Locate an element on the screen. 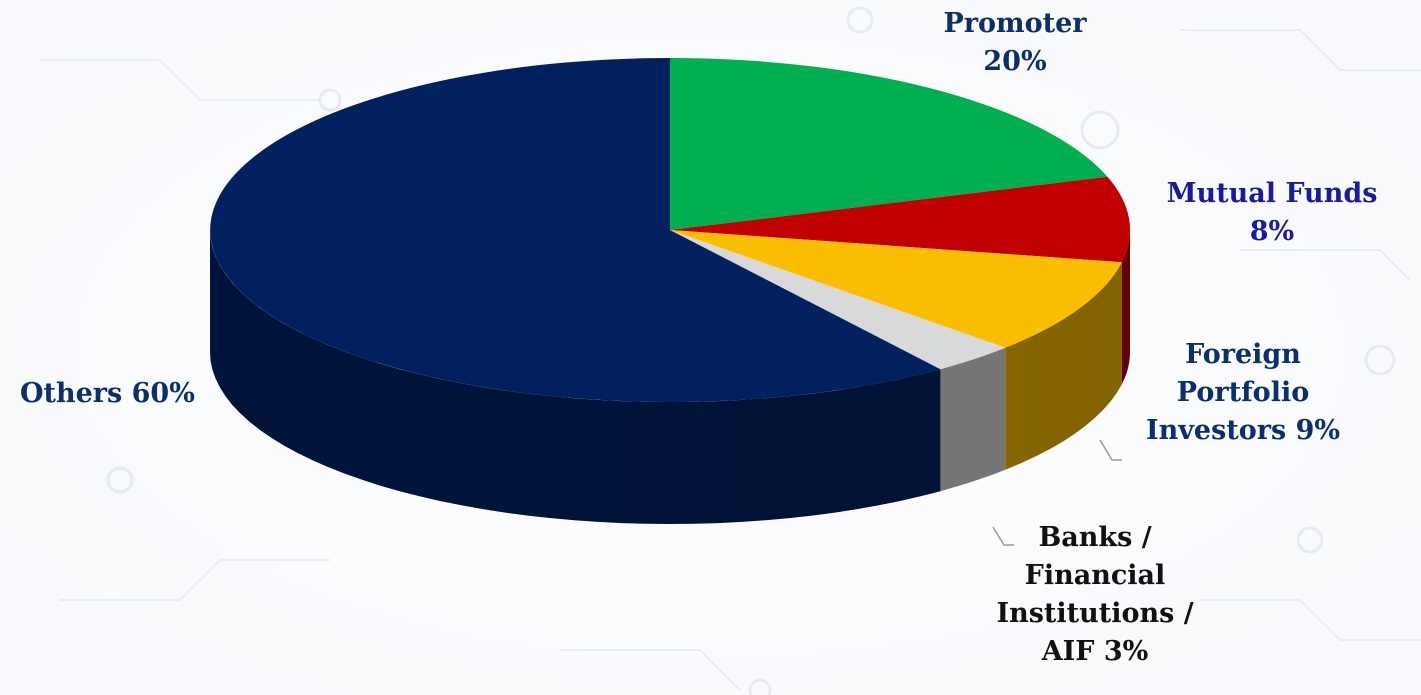 The image size is (1421, 695). label-line: 20% is located at coordinates (1014, 61).